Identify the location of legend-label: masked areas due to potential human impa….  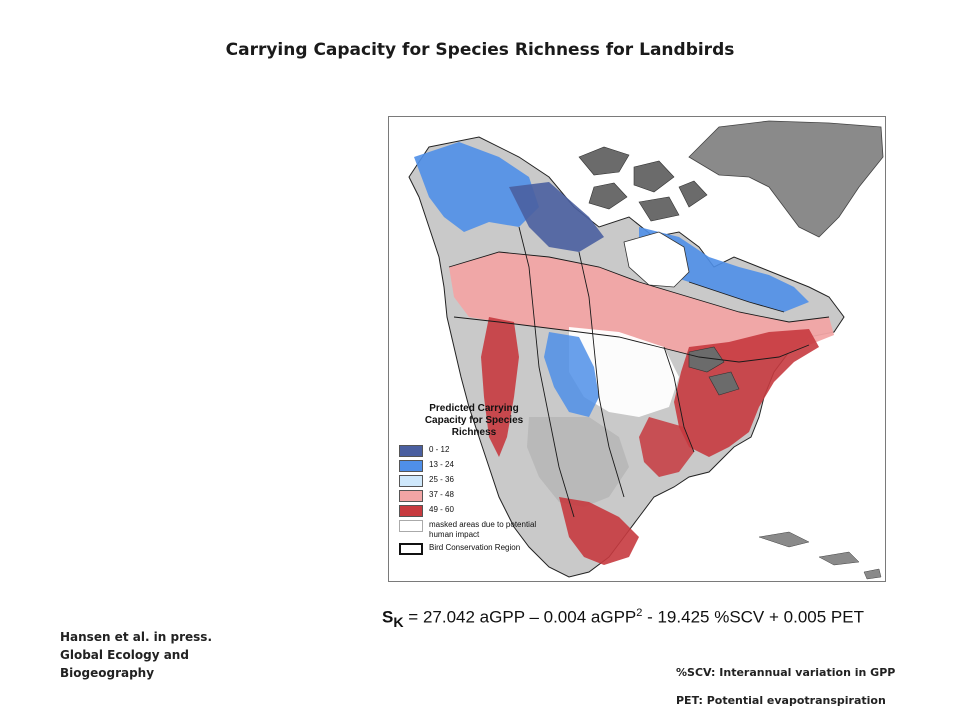
(483, 529).